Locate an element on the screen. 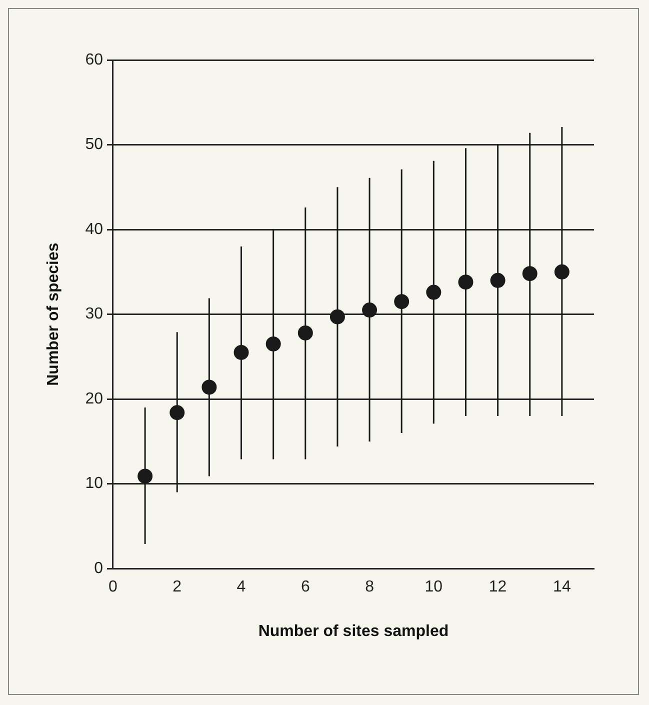  y-axis-title: Number of species is located at coordinates (53, 314).